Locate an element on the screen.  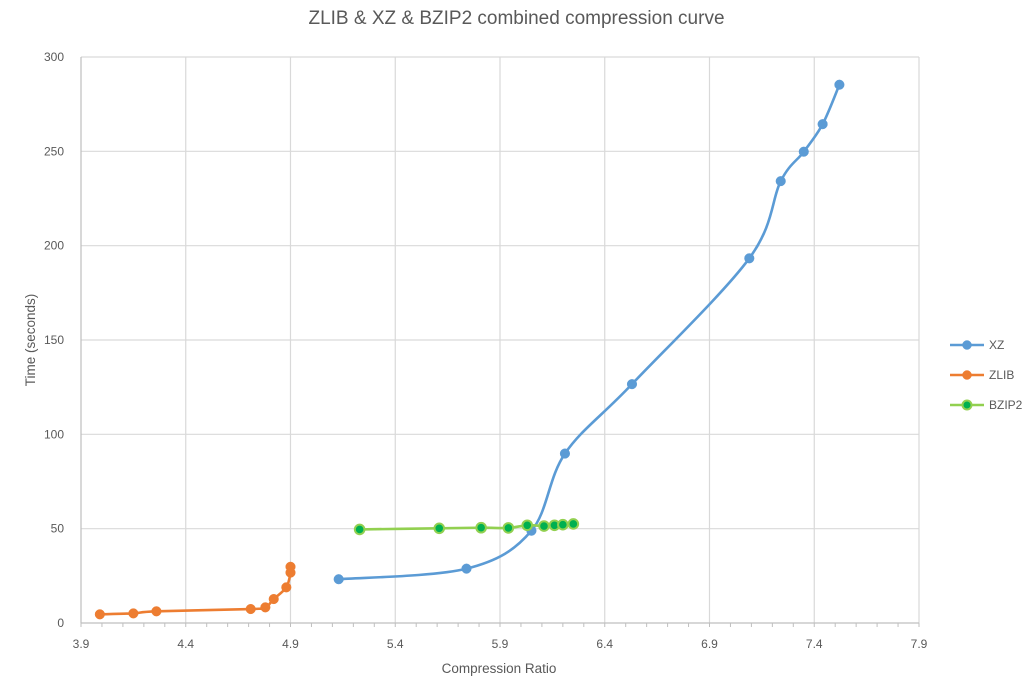
legend-item-bzip2: BZIP2 is located at coordinates (985, 405).